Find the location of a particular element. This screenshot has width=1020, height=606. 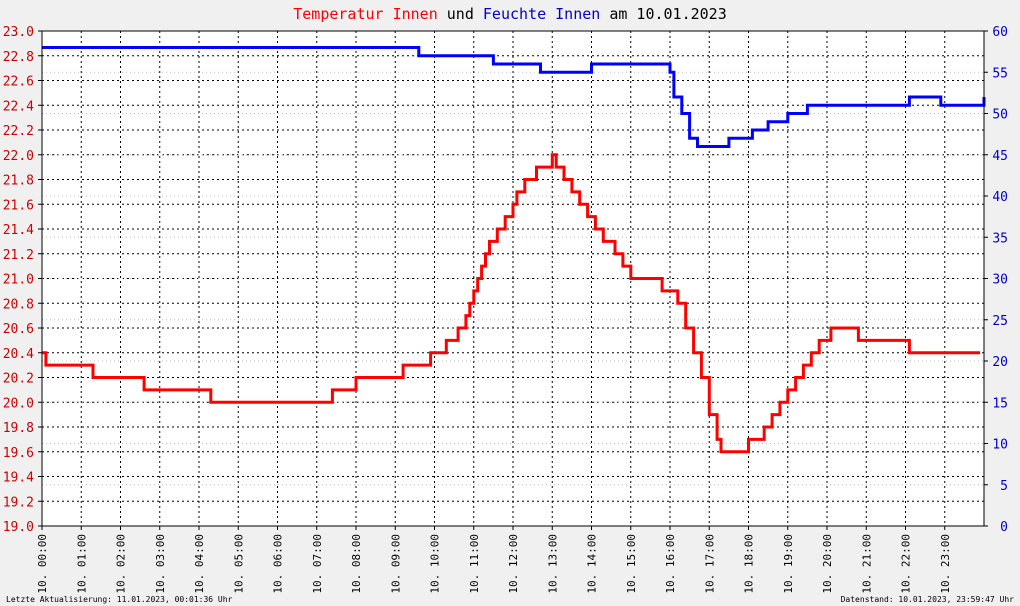

y-tick-left: 19.8 is located at coordinates (18, 428).